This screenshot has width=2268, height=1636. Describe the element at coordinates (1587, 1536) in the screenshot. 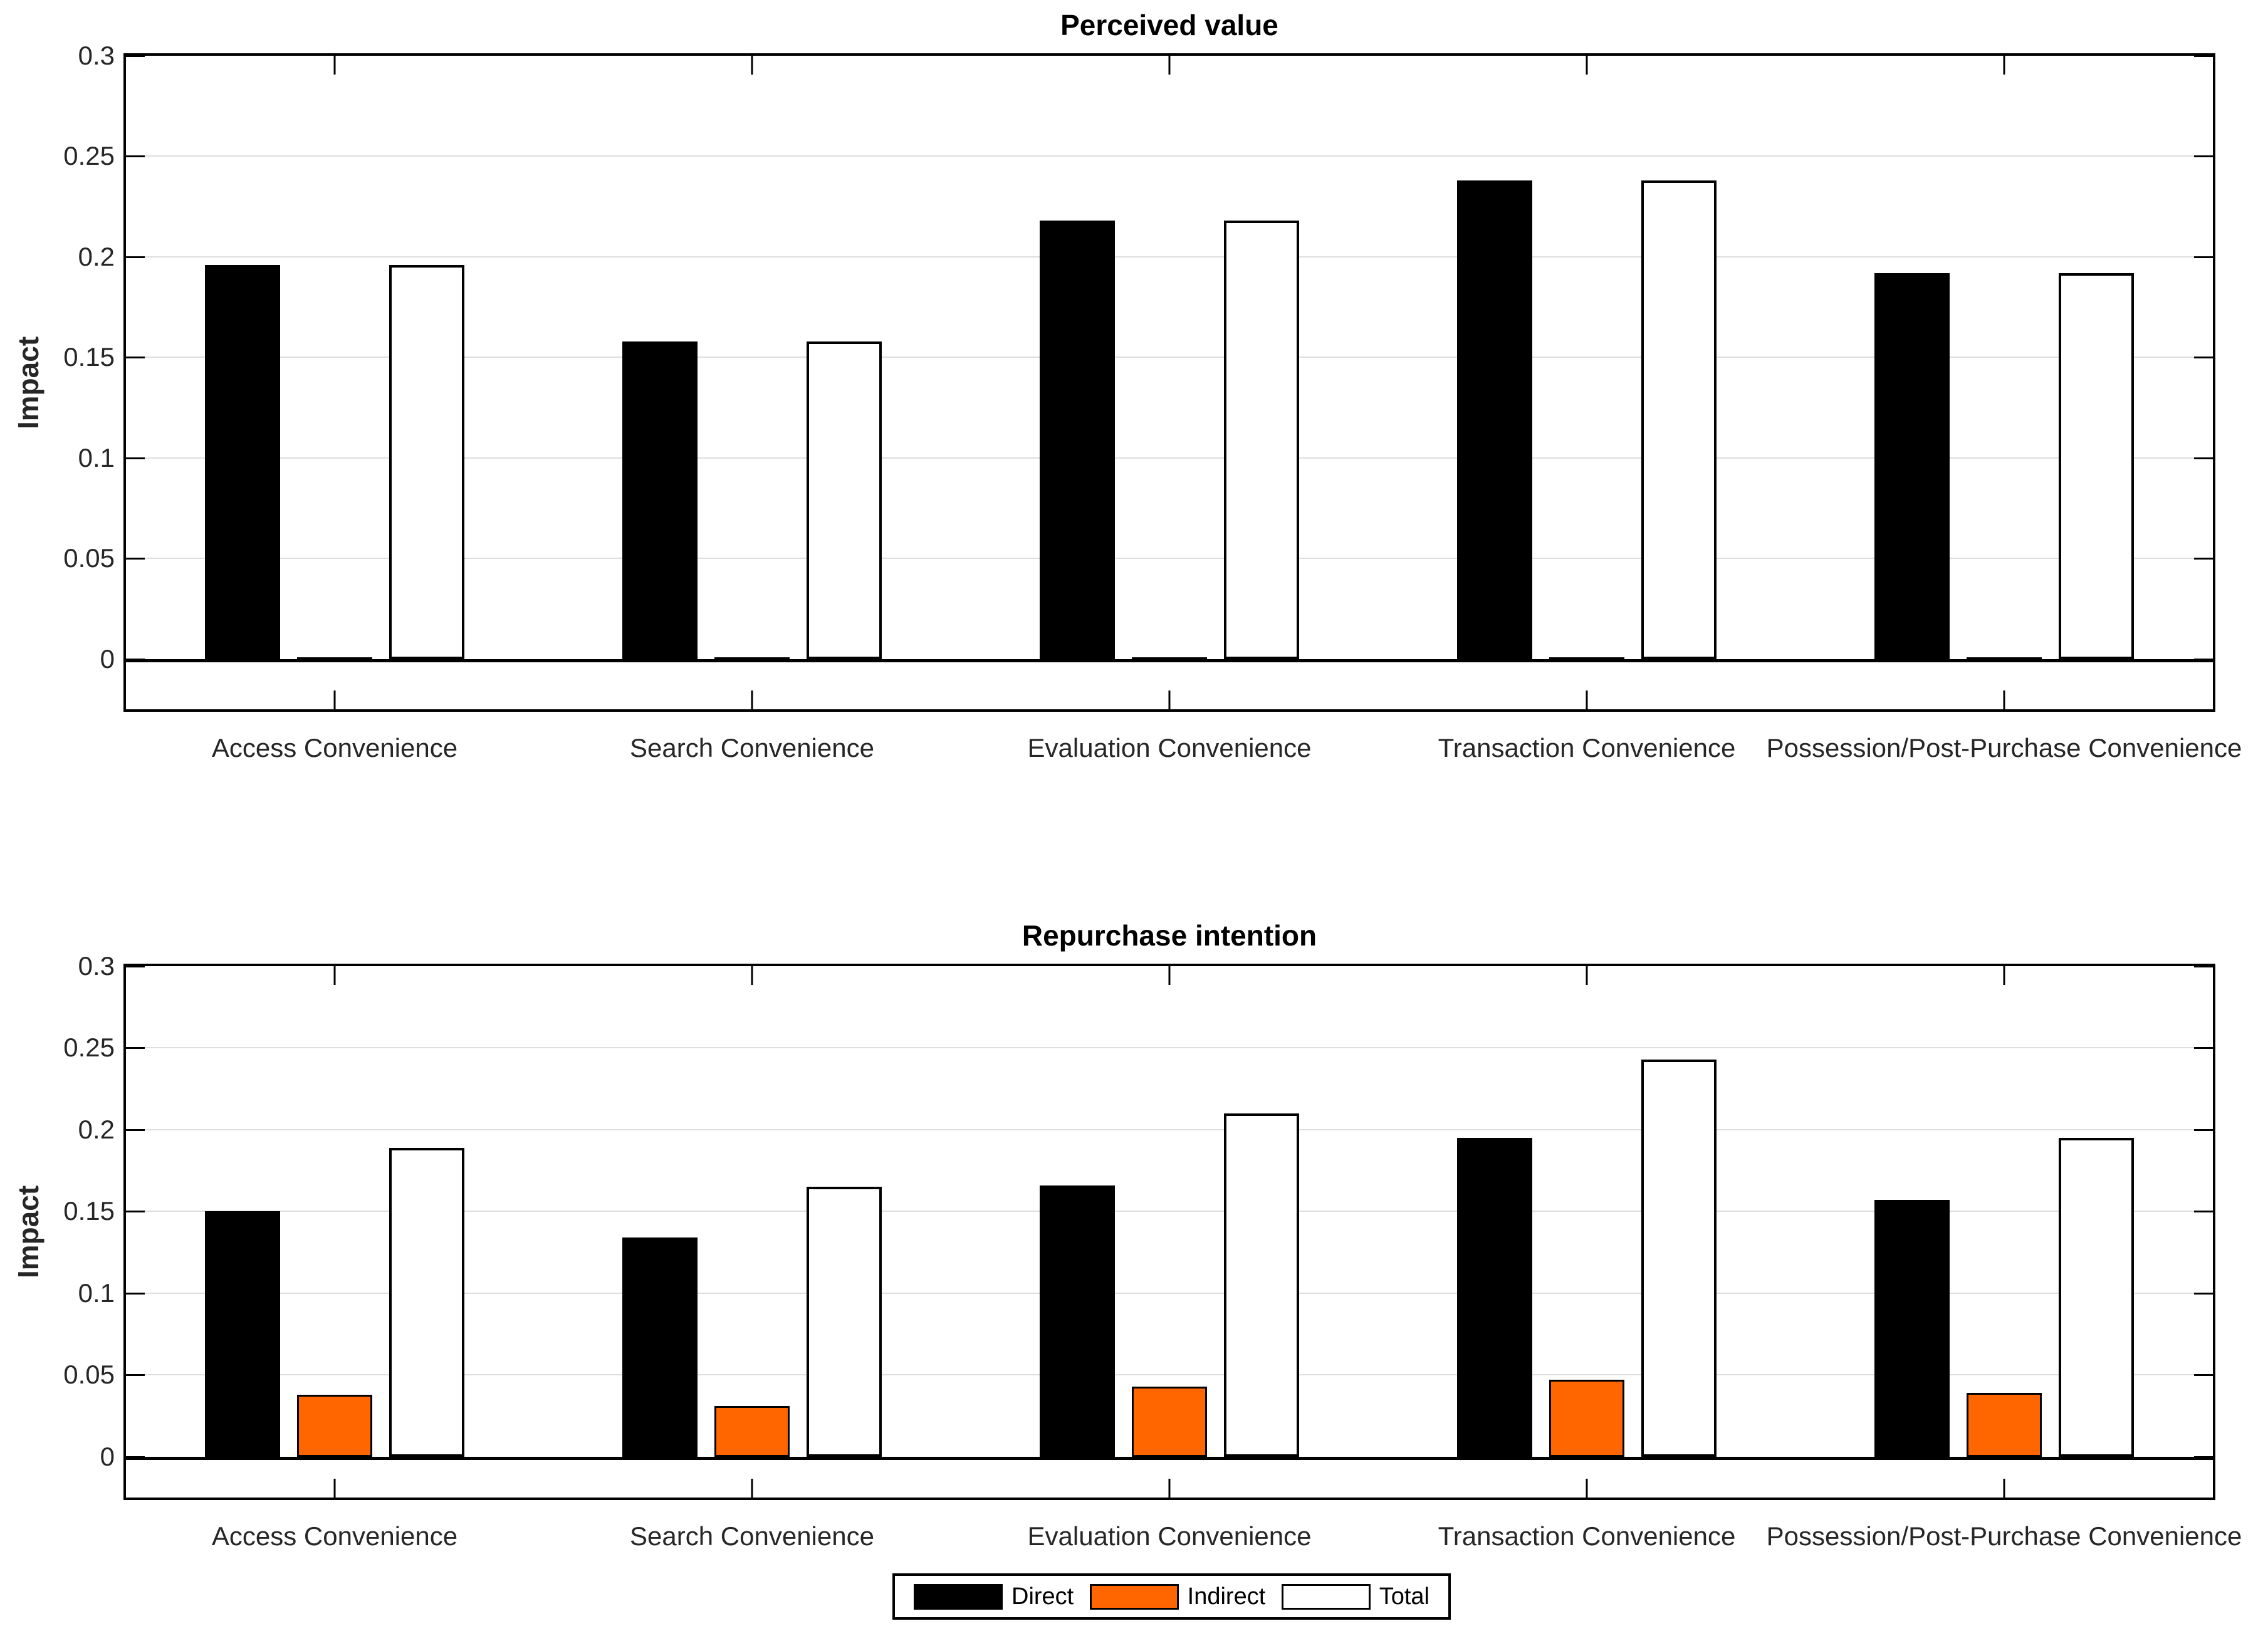

I see `x-tick-label: Transaction Convenience` at that location.